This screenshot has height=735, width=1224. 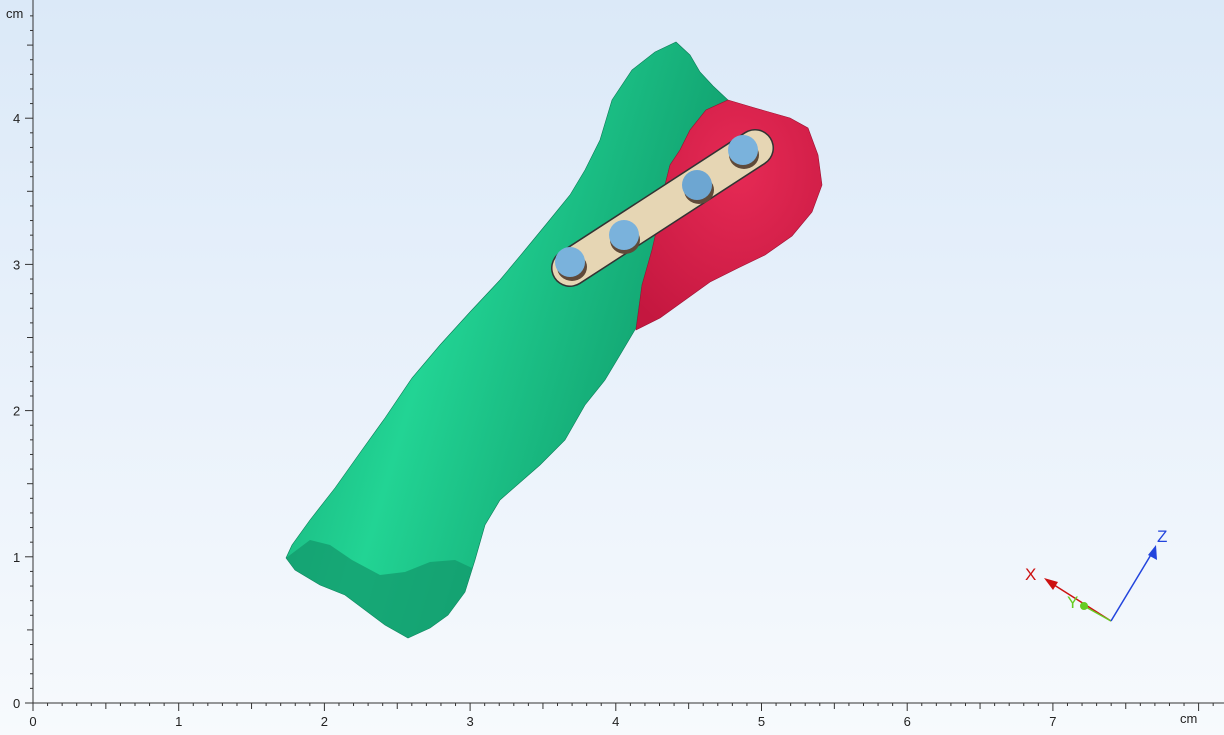 I want to click on triad-y-axis, so click(x=1097, y=613).